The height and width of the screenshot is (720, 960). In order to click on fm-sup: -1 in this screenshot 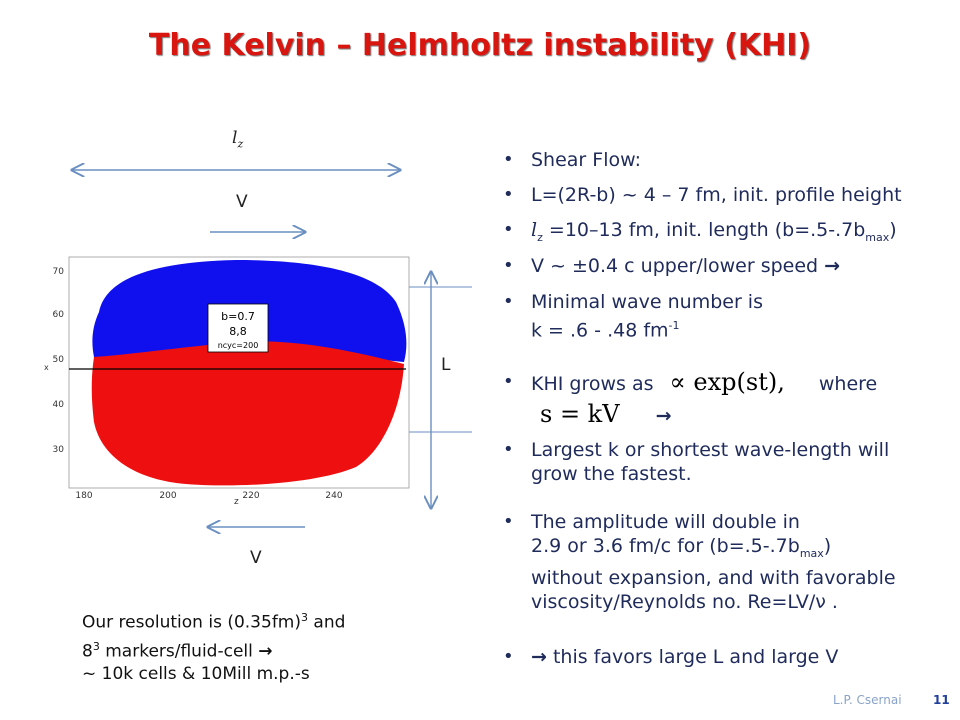, I will do `click(674, 325)`.